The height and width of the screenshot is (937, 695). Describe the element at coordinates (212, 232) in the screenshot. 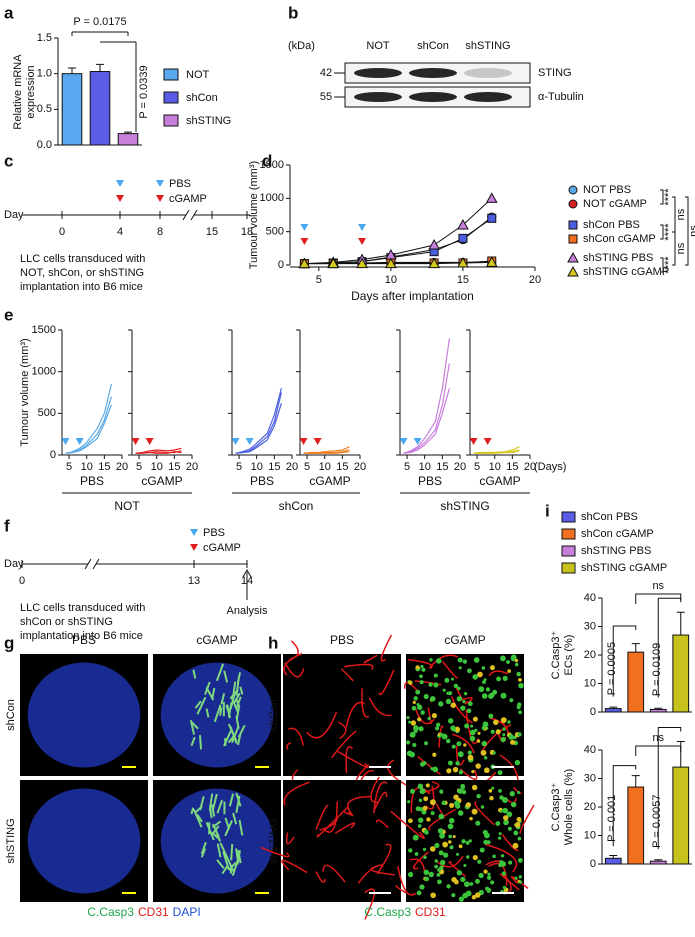

I see `day-tick-label: 15` at that location.